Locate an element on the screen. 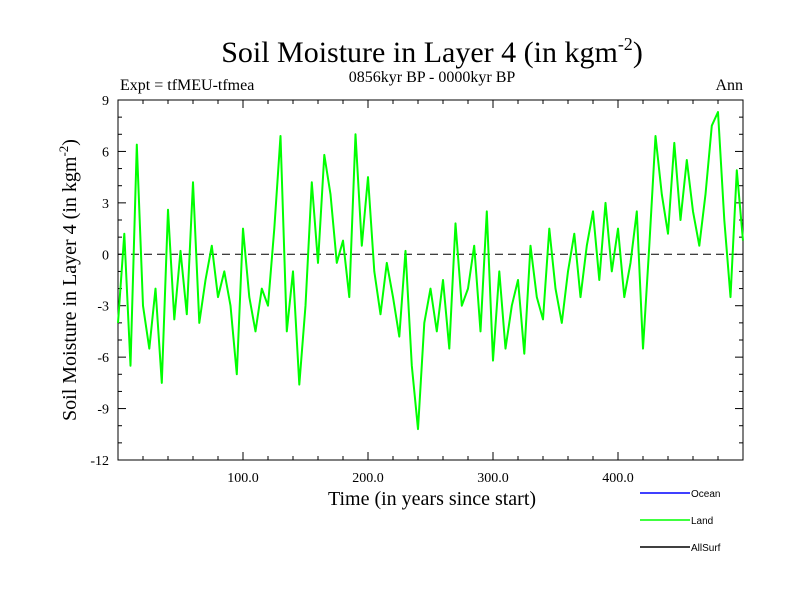  x-tick-label: 300.0 is located at coordinates (493, 478).